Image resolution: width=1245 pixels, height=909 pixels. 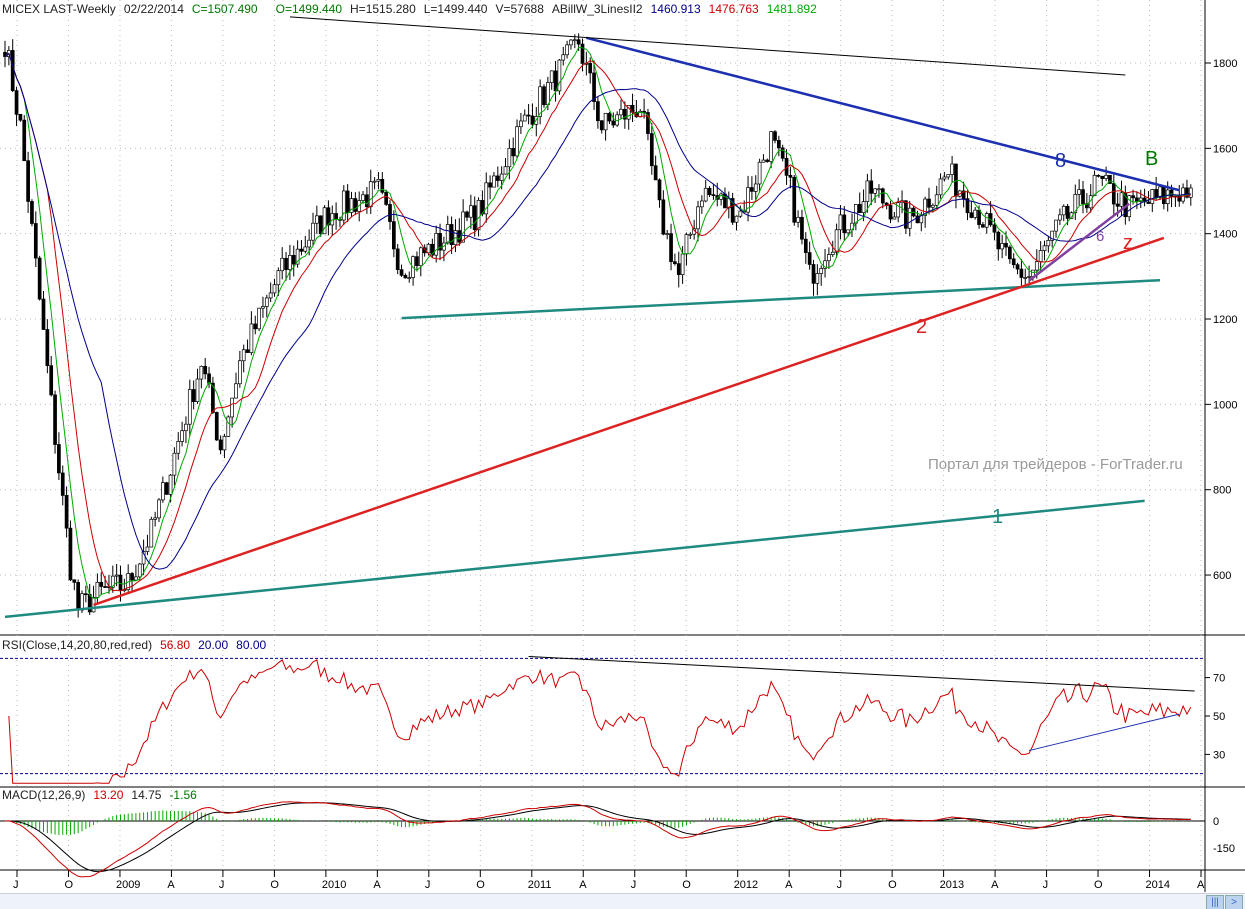 I want to click on scroll-right-button: >, so click(x=1234, y=902).